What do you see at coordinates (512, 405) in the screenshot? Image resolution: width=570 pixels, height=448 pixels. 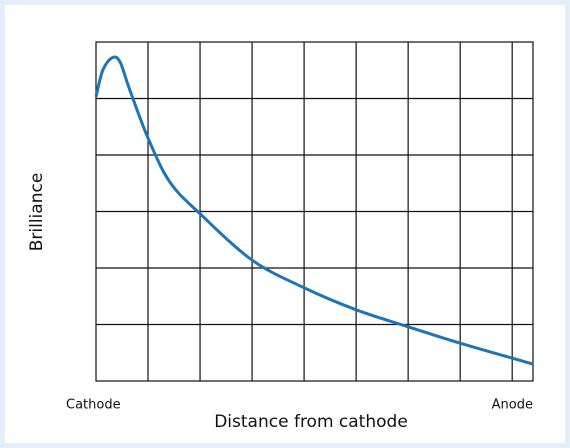 I see `x-tick-label: Anode` at bounding box center [512, 405].